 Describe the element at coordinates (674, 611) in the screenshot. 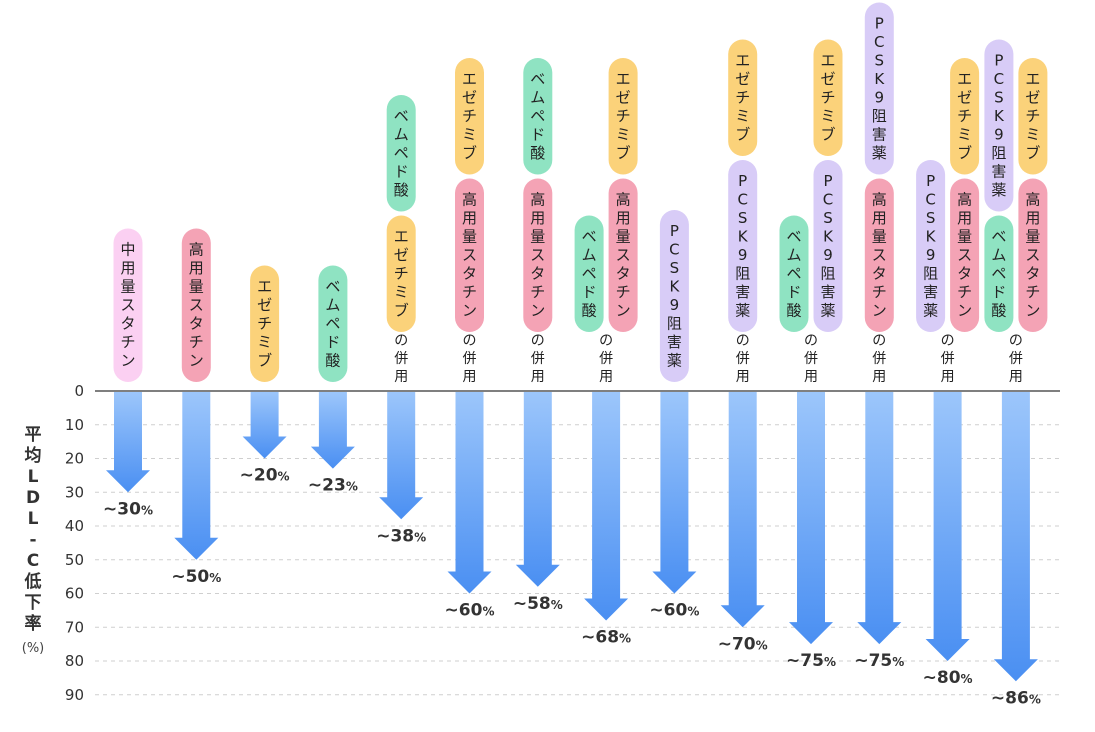

I see `value-label: ~60%` at that location.